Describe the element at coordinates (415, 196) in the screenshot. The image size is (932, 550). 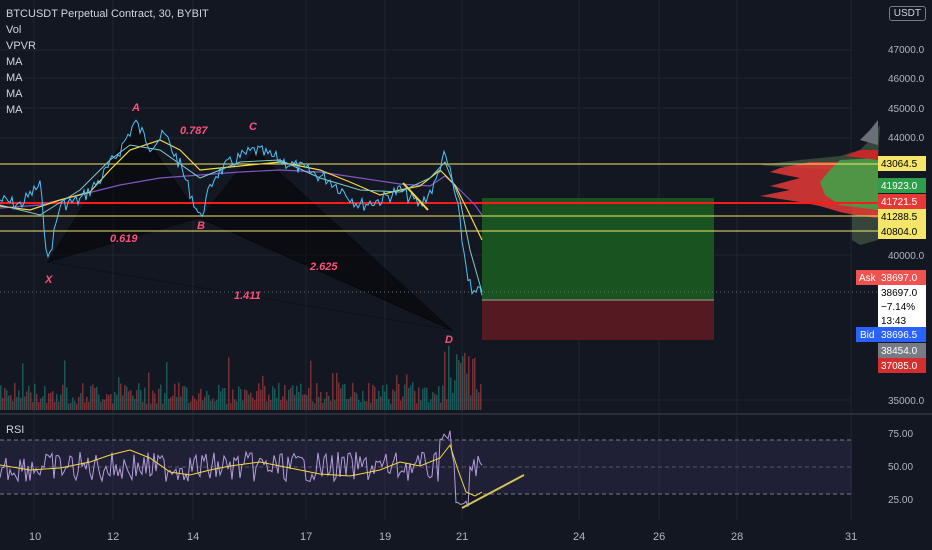
I see `trendline-price` at that location.